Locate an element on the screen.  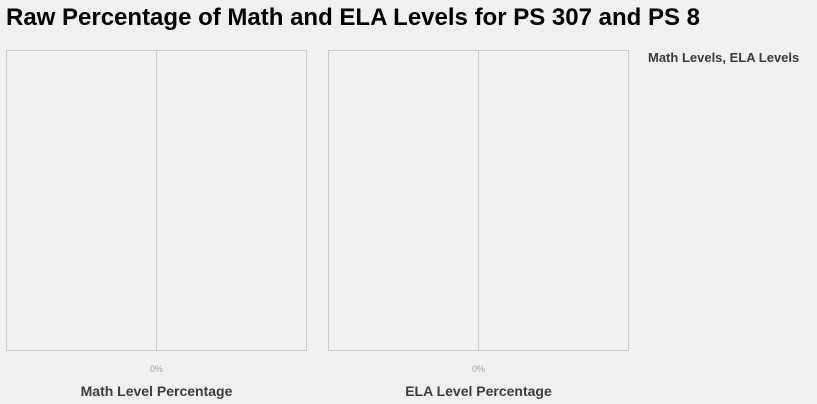
legend: Math Levels, ELA Levels is located at coordinates (723, 57).